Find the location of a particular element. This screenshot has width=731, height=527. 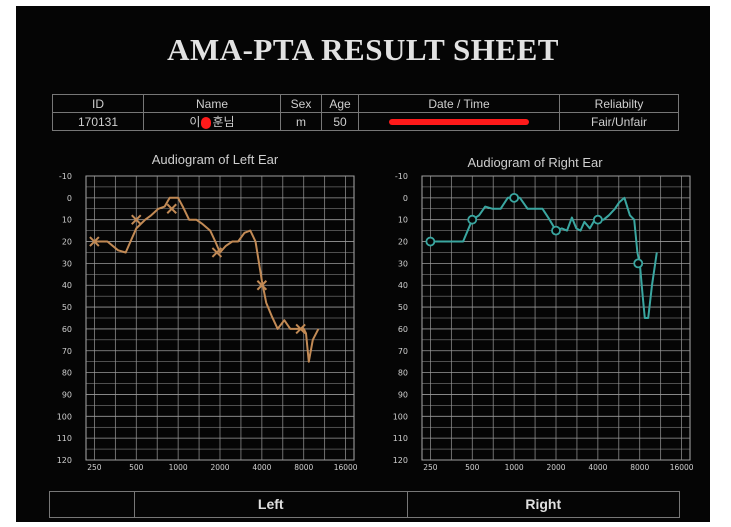

ear-footer-bar: Left Right is located at coordinates (364, 504).